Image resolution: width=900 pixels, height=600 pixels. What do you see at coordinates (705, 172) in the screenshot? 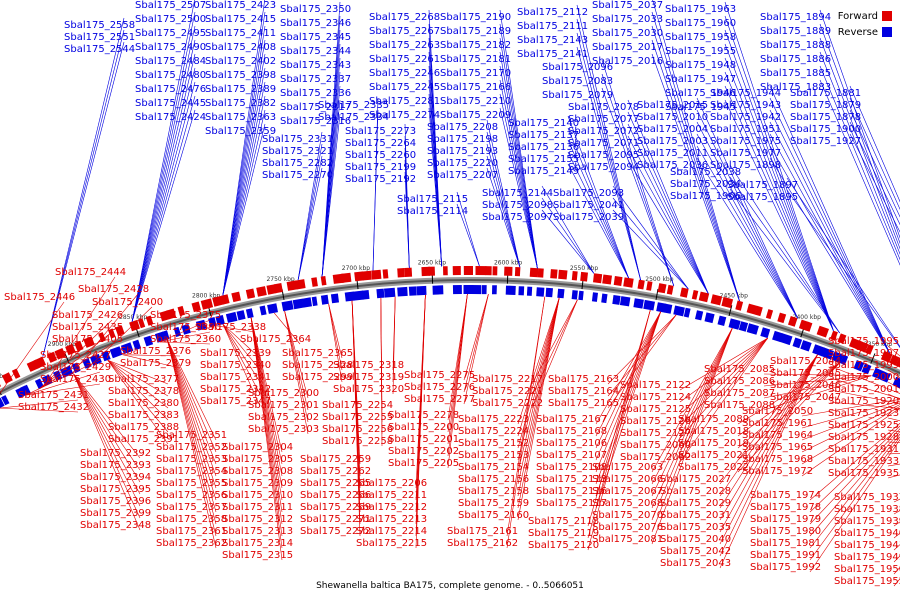
I see `reverse-gene-label: Sbal175_2038` at bounding box center [705, 172].